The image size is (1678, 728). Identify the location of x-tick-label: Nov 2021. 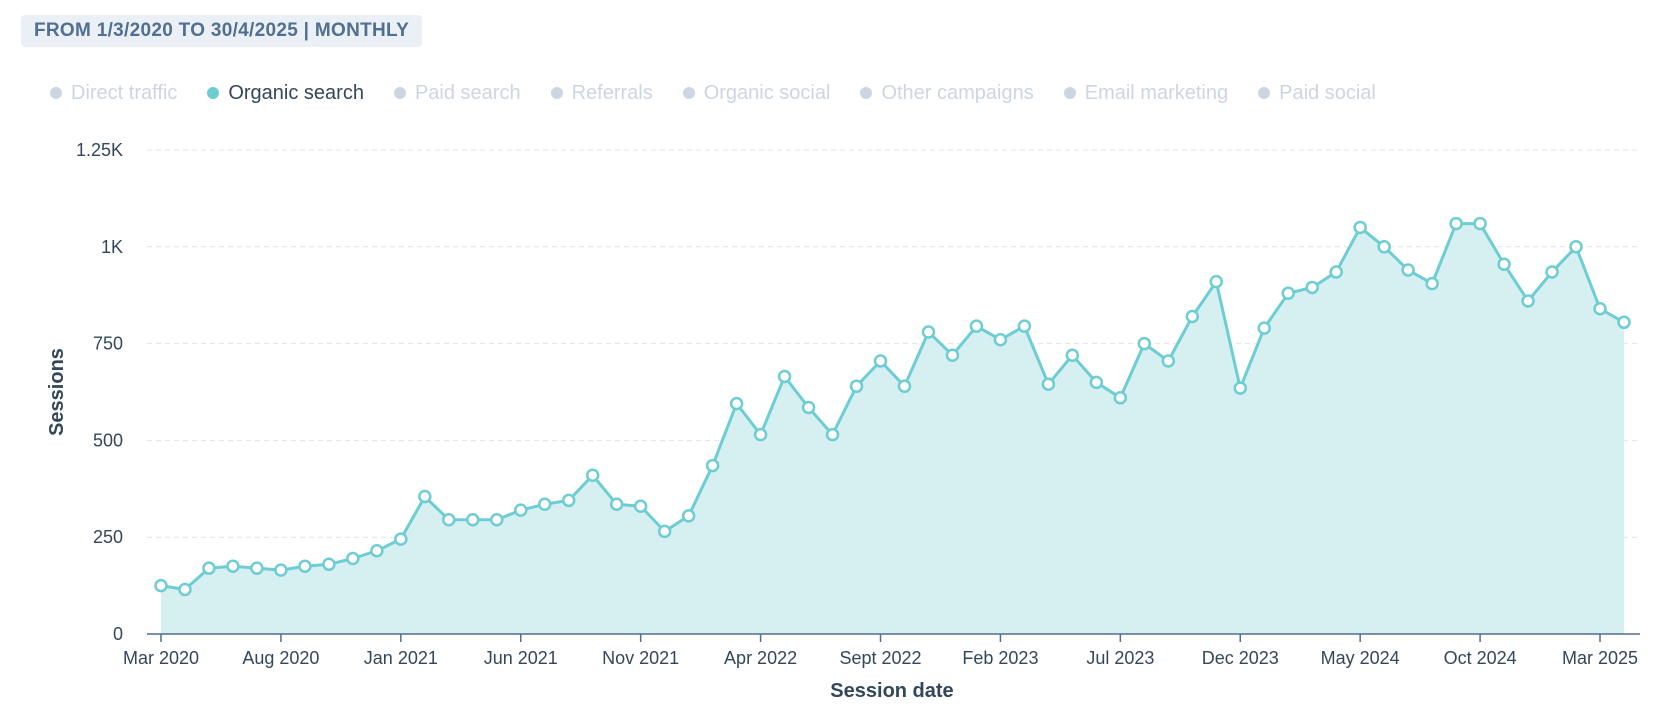
(640, 658).